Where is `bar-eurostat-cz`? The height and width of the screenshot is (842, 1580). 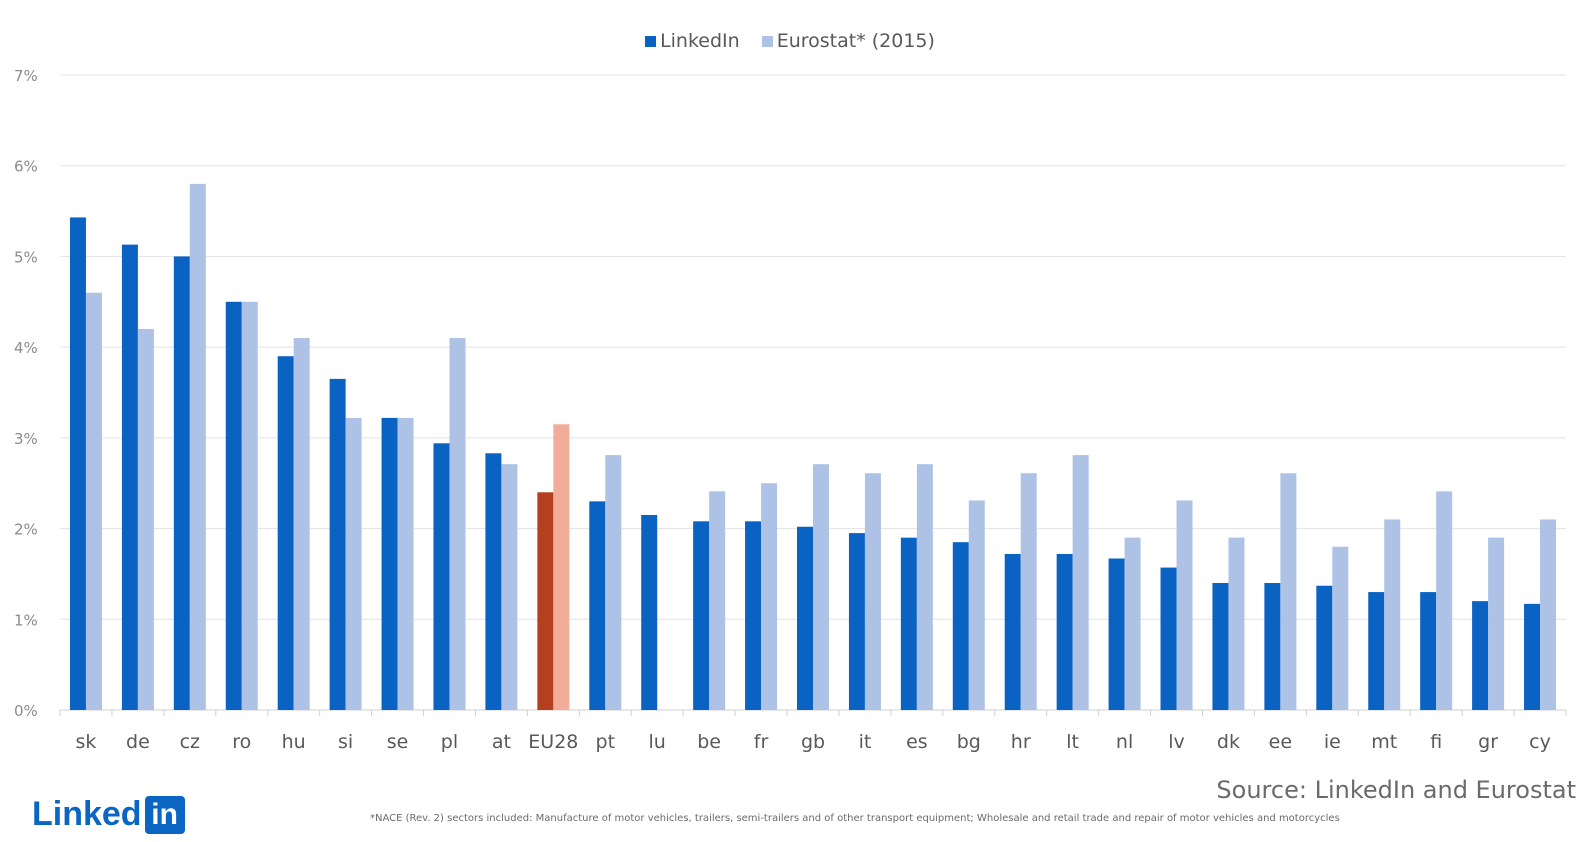 bar-eurostat-cz is located at coordinates (197, 446).